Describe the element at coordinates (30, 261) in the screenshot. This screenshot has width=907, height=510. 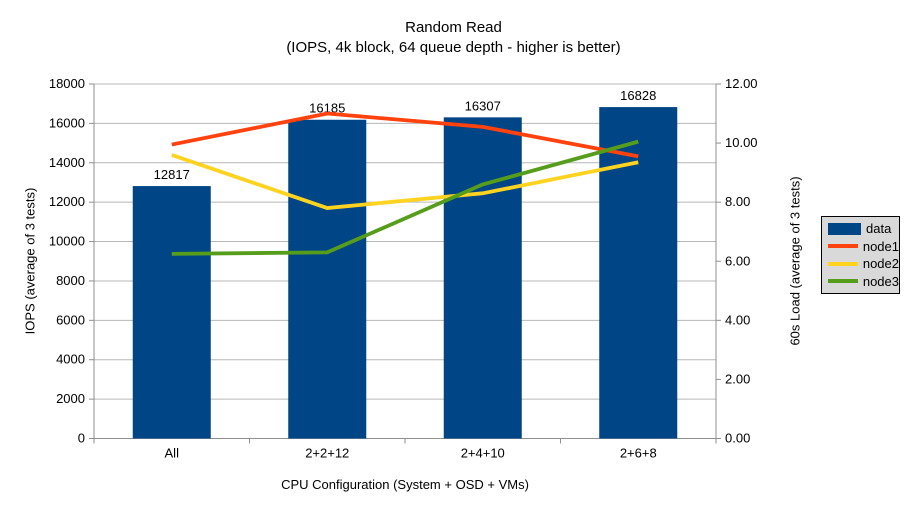
I see `y-axis-title: IOPS (average of 3 tests)` at that location.